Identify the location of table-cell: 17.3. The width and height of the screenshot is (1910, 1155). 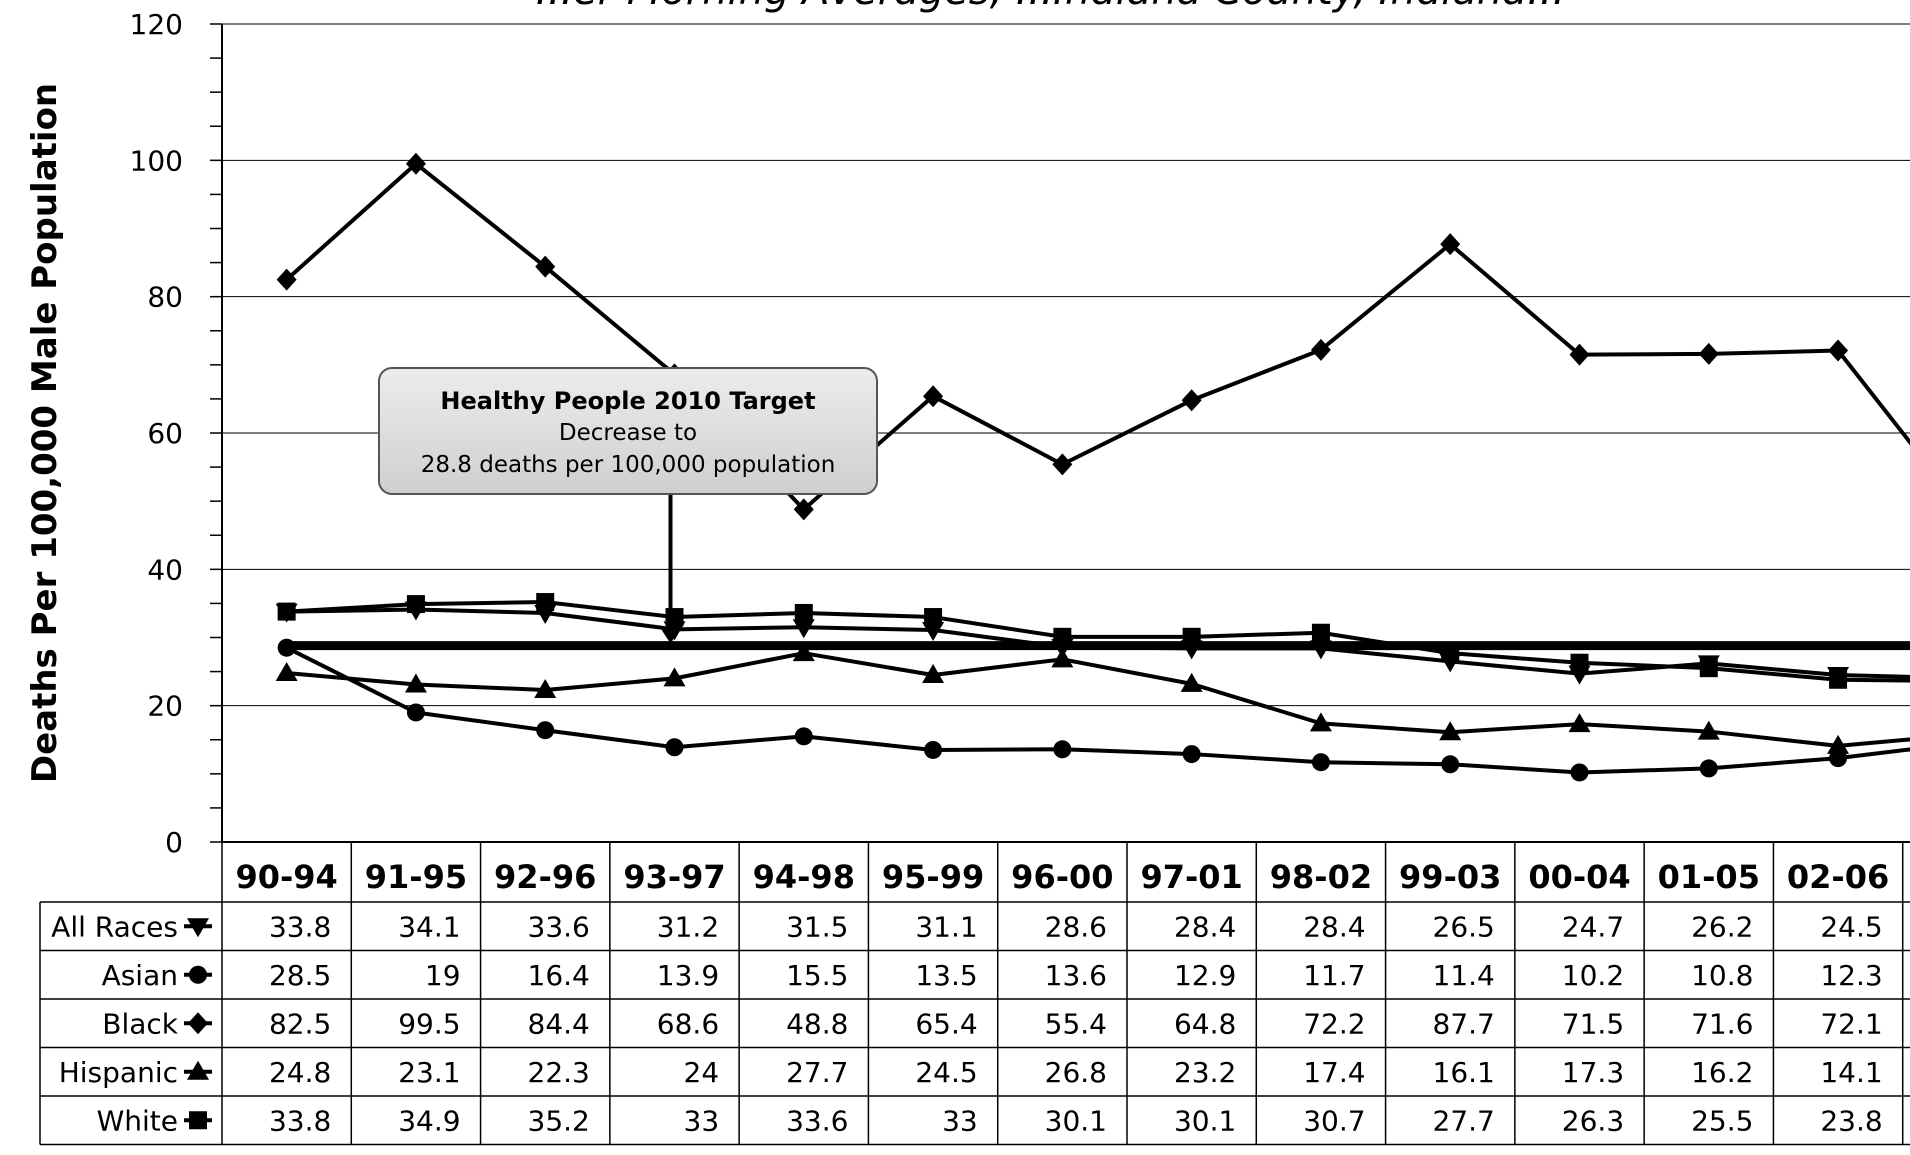
(1593, 1072).